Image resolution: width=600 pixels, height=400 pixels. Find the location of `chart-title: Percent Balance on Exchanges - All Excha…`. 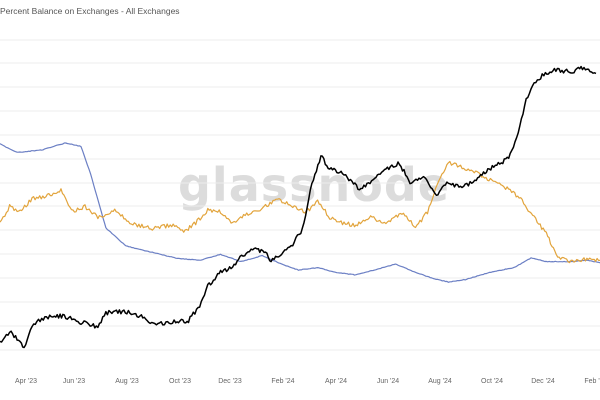

chart-title: Percent Balance on Exchanges - All Excha… is located at coordinates (90, 11).